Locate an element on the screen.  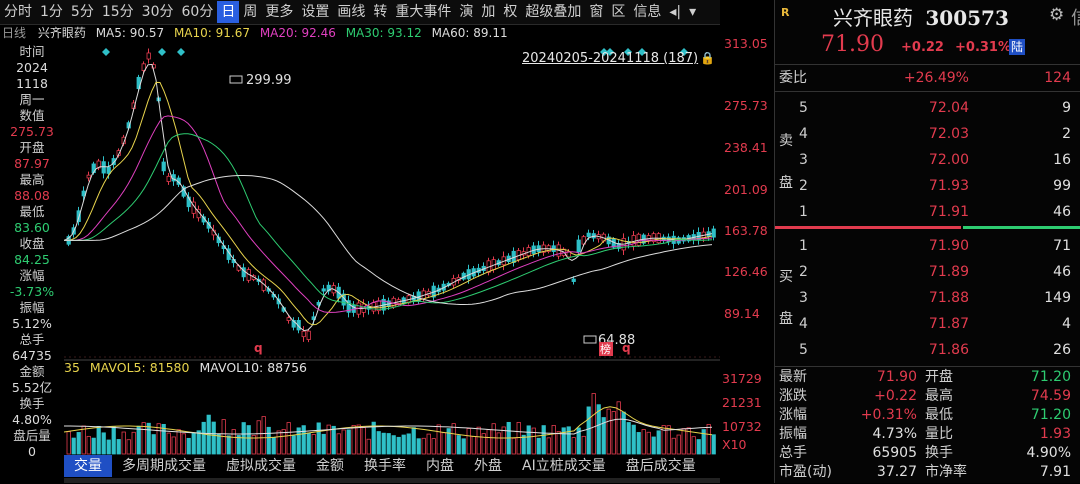
toolbar-item-1: 1分 is located at coordinates (51, 12).